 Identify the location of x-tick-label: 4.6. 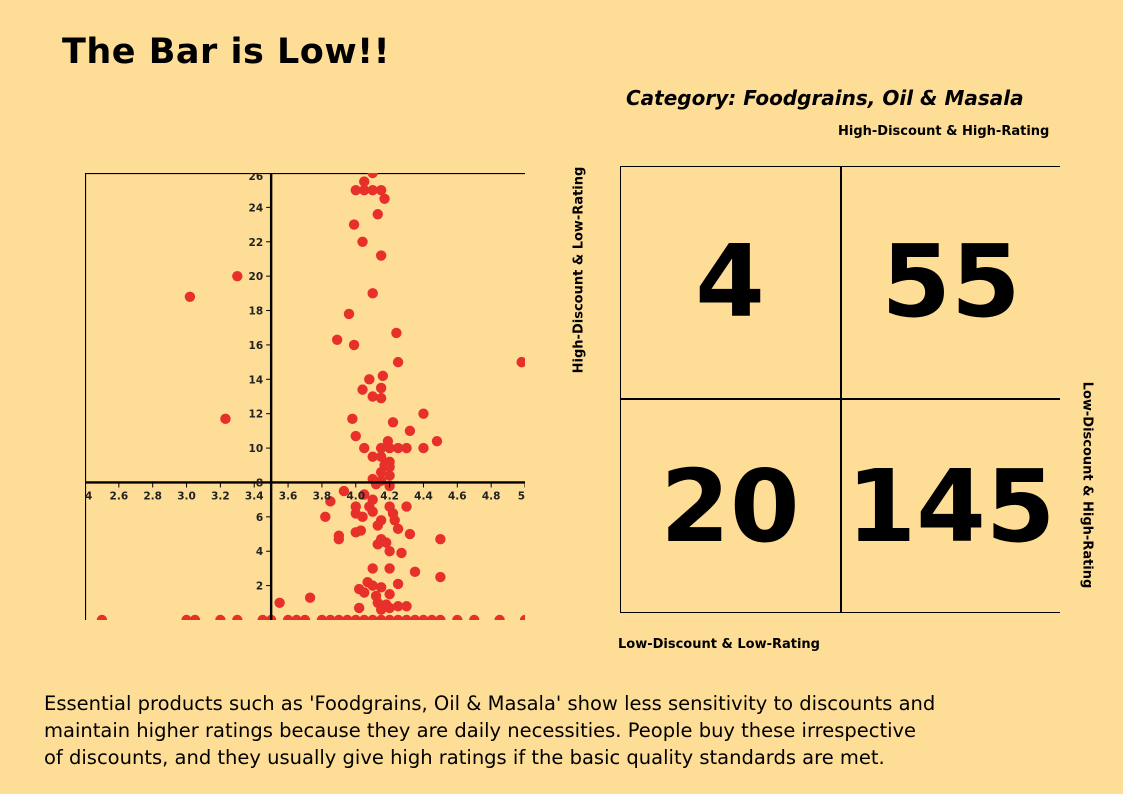
(457, 496).